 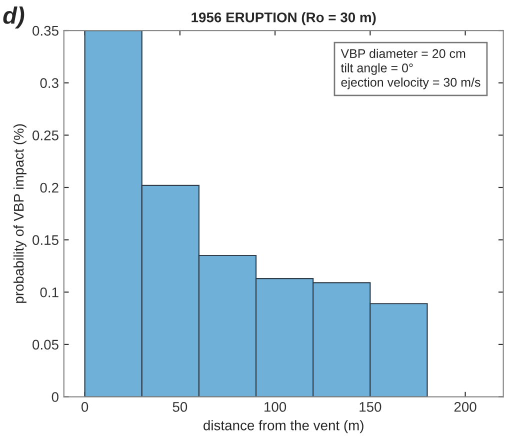 I want to click on y-axis-title: probability of VBP impact (%), so click(x=19, y=213).